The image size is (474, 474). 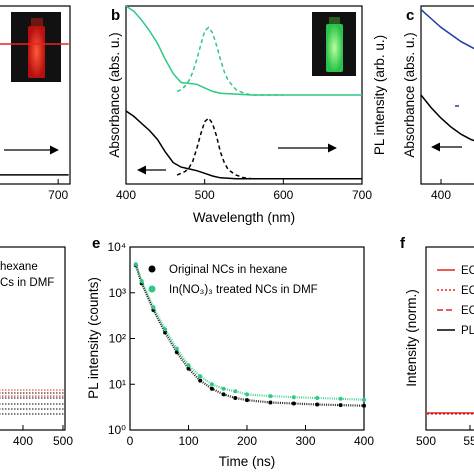 What do you see at coordinates (237, 159) in the screenshot?
I see `panel-b-arrows` at bounding box center [237, 159].